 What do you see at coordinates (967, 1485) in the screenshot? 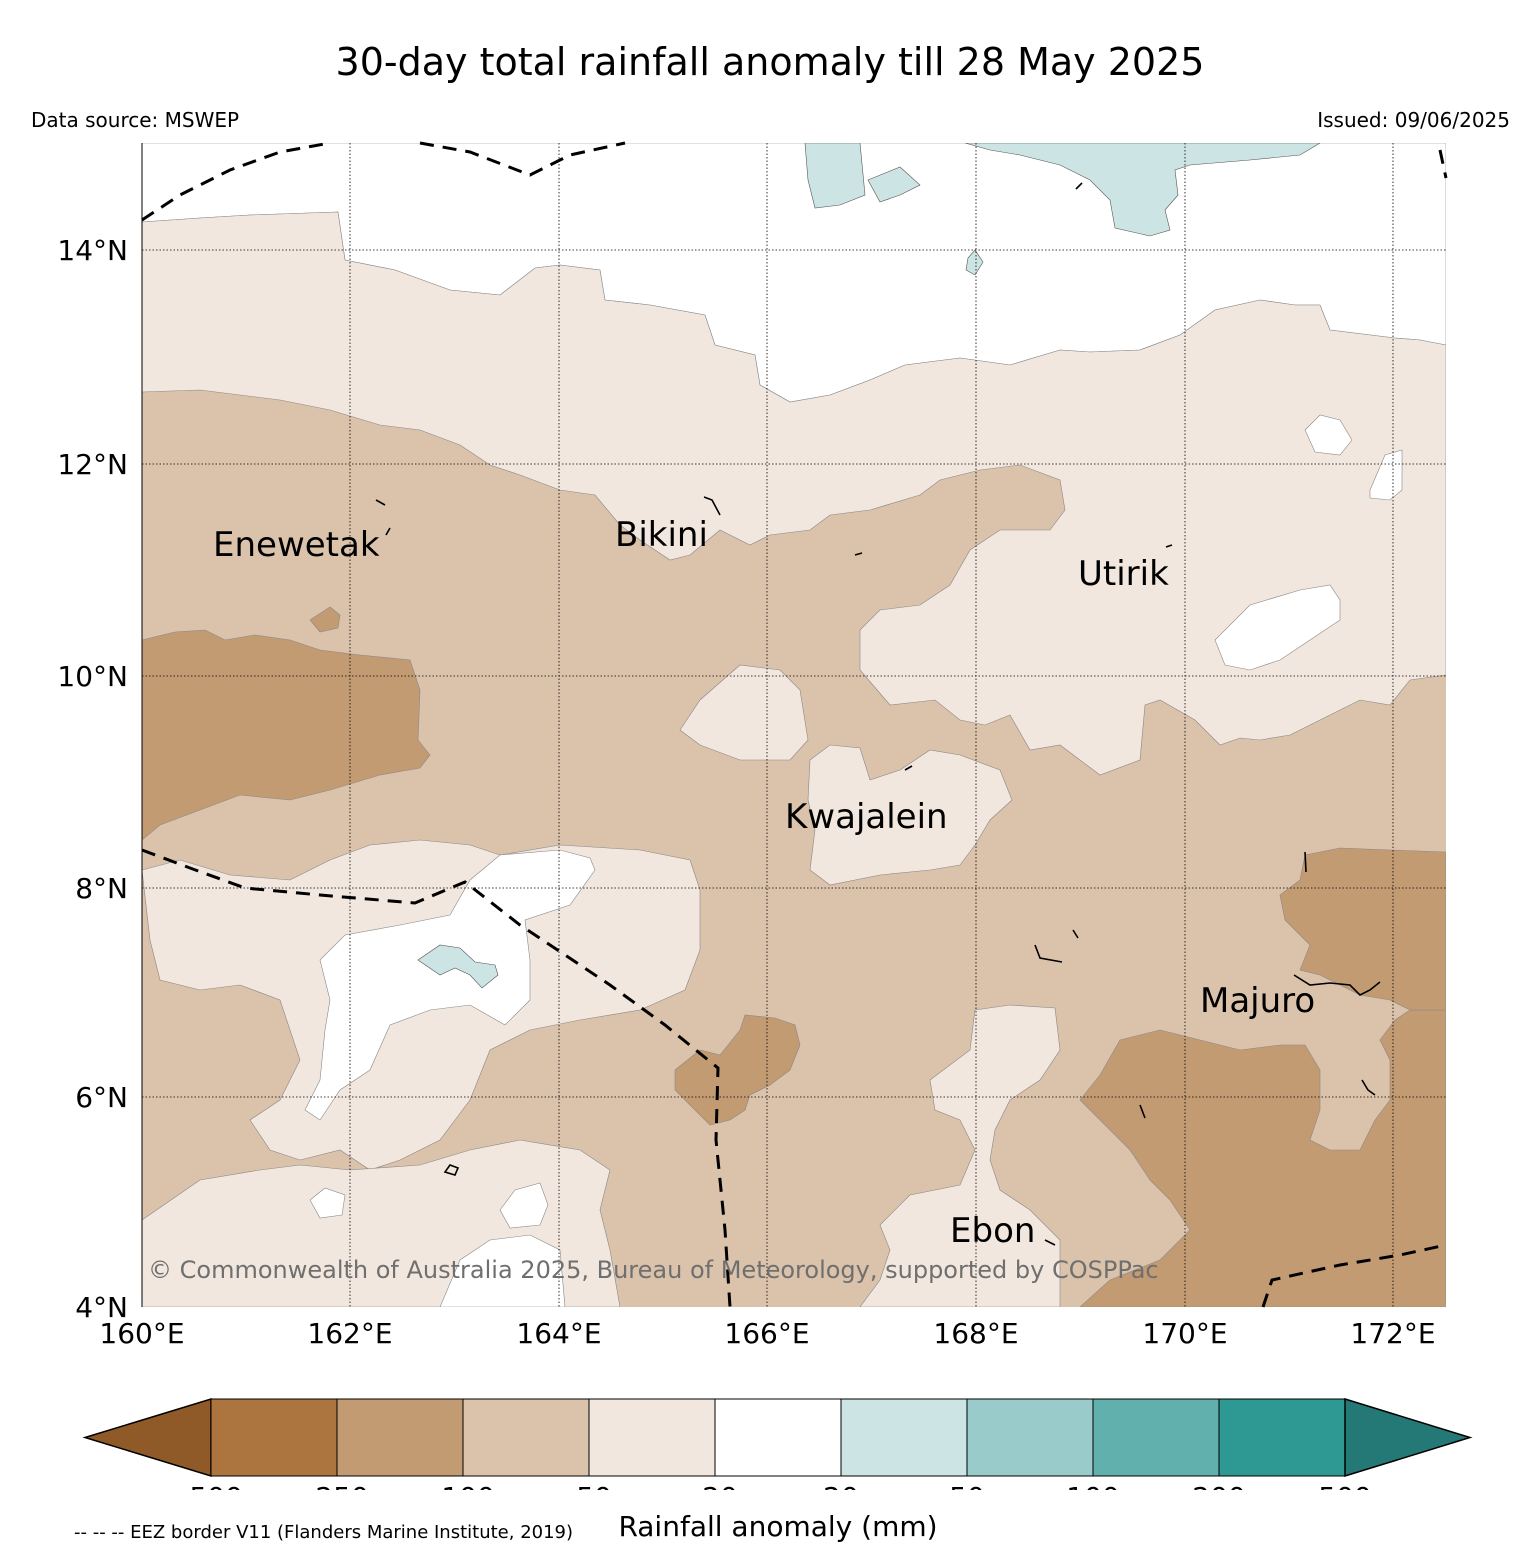
I see `colorbar-tick-label: 50` at bounding box center [967, 1485].